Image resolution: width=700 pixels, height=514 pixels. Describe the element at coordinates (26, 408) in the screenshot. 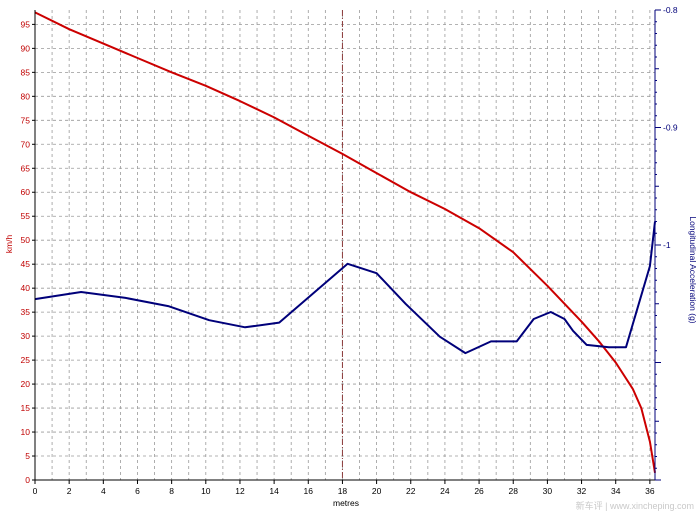

I see `y-left-tick-label: 15` at that location.